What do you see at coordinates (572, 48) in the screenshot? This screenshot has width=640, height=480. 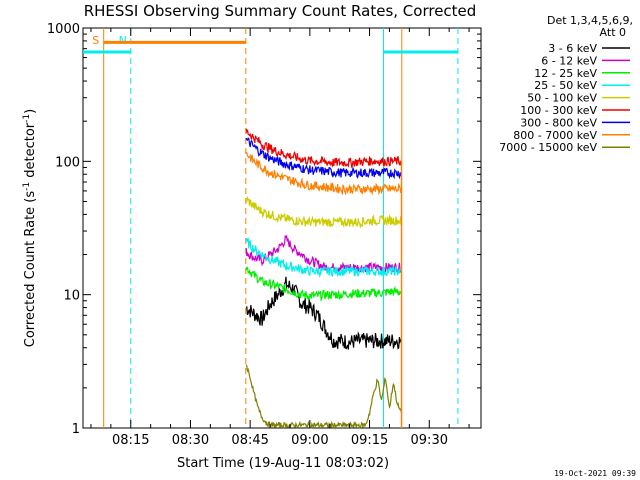 I see `legend-label-3-6-kev: 3 - 6 keV` at bounding box center [572, 48].